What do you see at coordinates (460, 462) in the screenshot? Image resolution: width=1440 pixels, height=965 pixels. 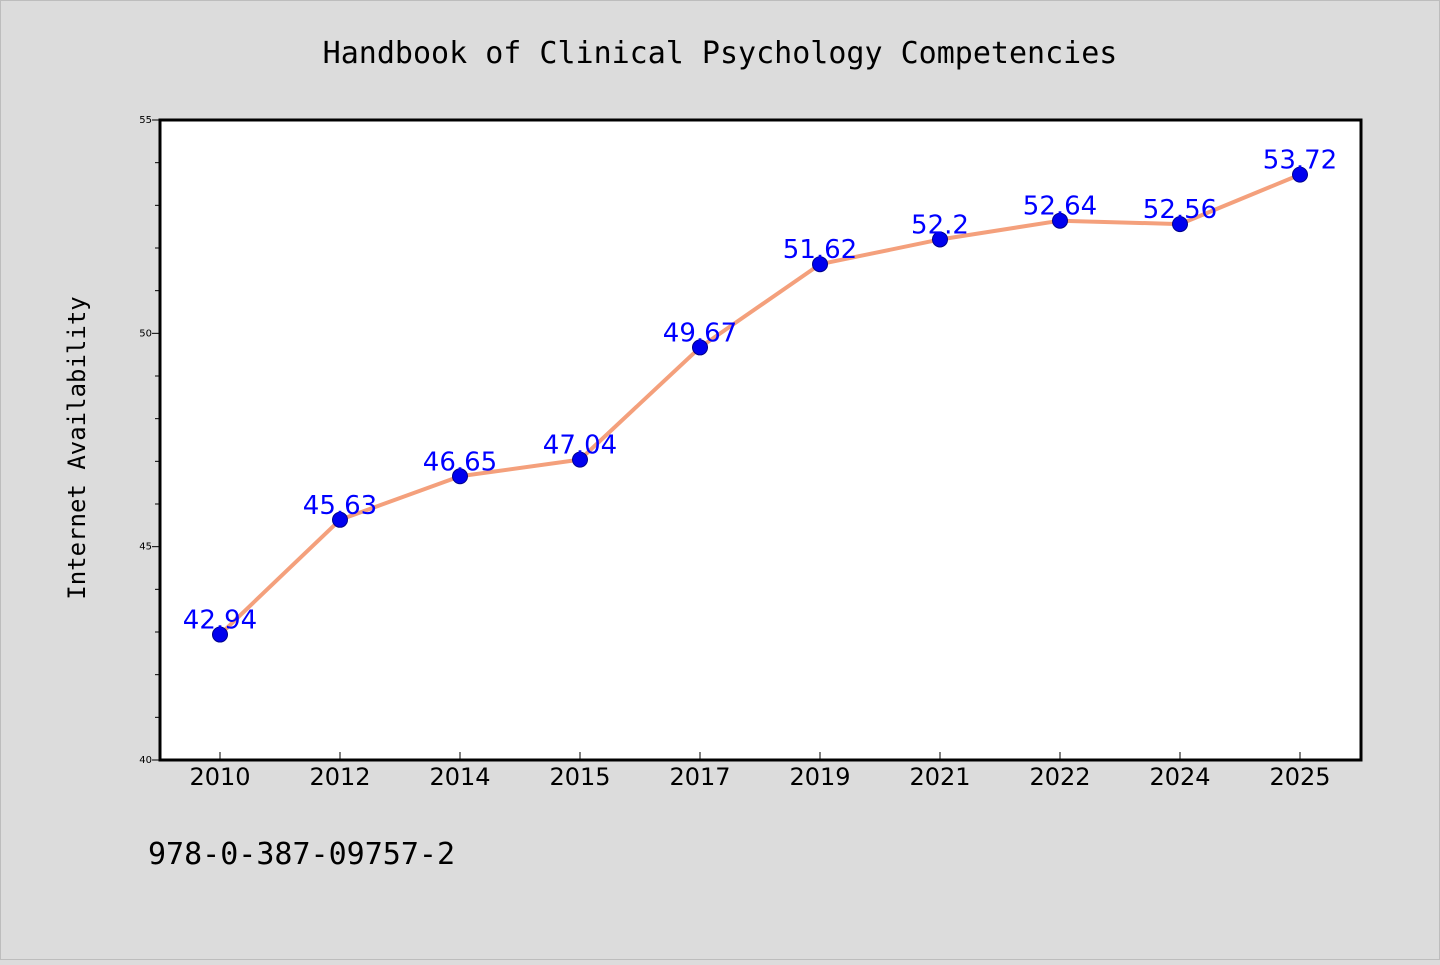 I see `data-label: 46.65` at bounding box center [460, 462].